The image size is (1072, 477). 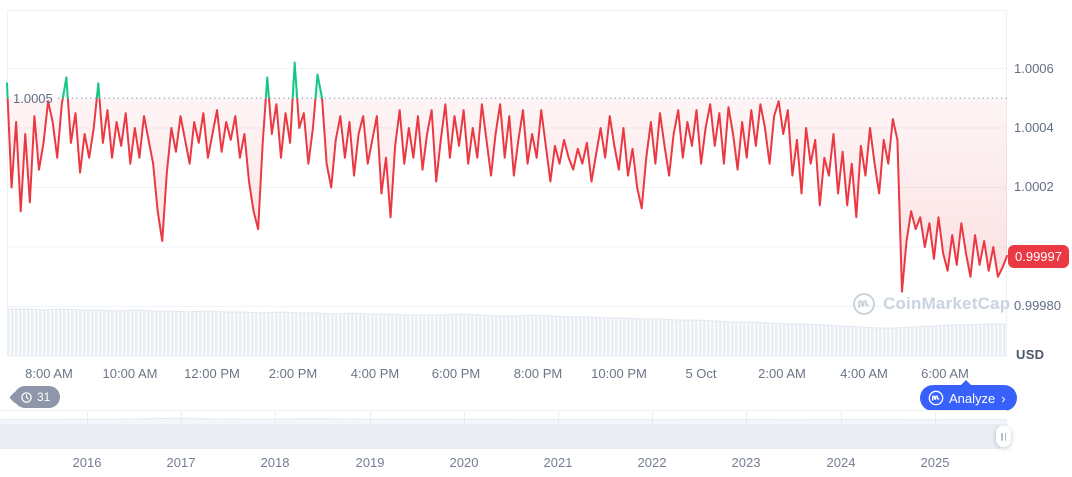 I want to click on x-axis-label: 8:00 PM, so click(x=538, y=373).